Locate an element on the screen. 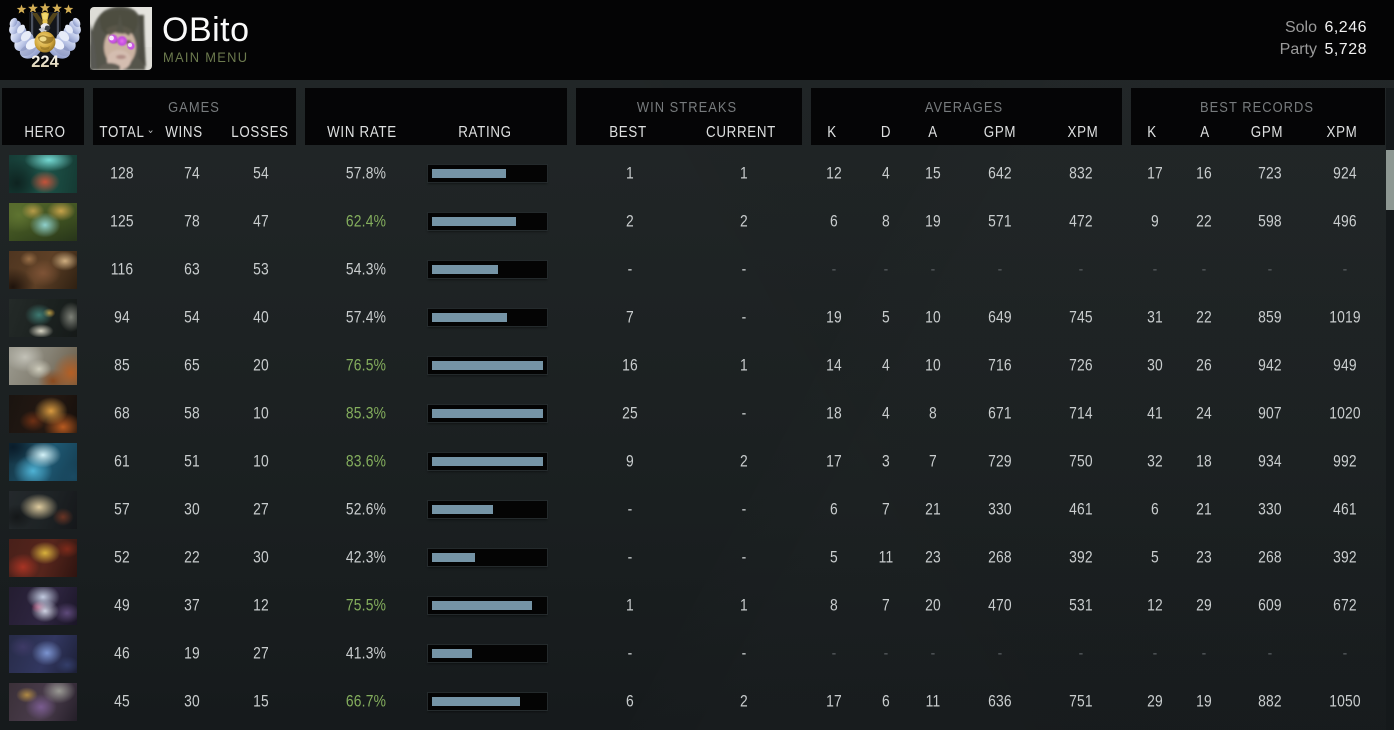 This screenshot has height=730, width=1394. svg-text: 224 is located at coordinates (45, 62).